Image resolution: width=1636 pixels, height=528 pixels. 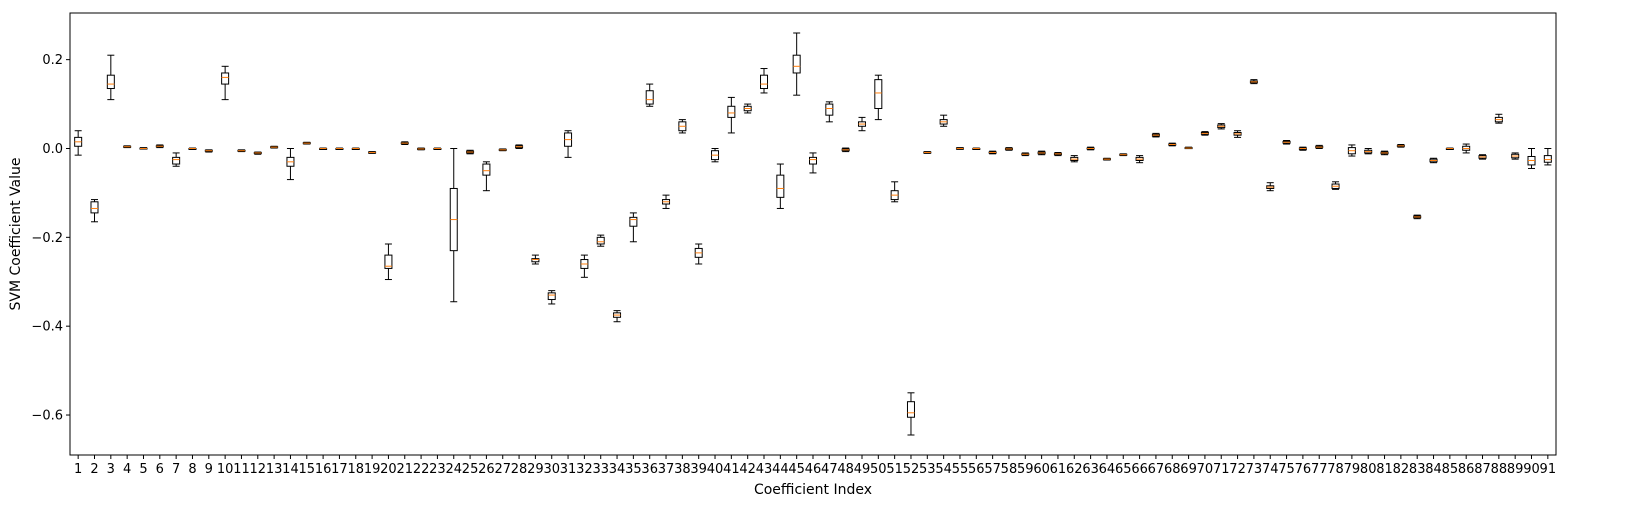 What do you see at coordinates (50, 238) in the screenshot?
I see `y-axis: −0.6 −0.4 −0.2 0.0 0.2` at bounding box center [50, 238].